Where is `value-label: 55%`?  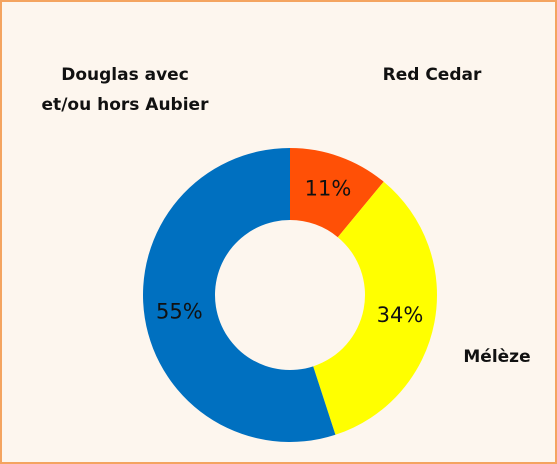 value-label: 55% is located at coordinates (179, 312).